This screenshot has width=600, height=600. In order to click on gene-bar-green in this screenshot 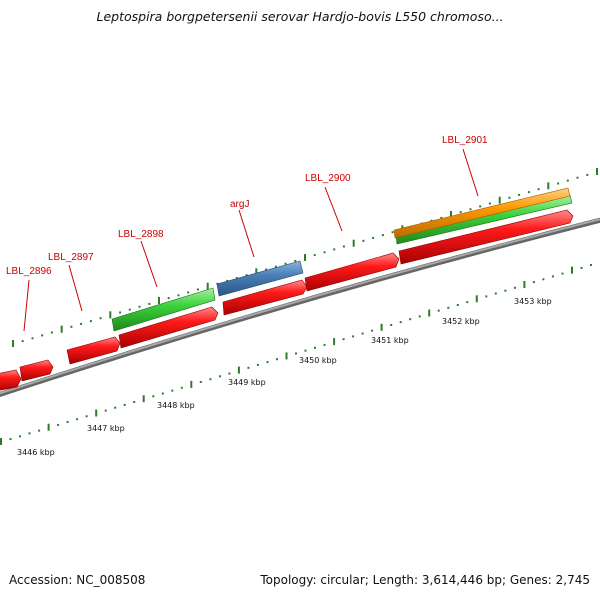, I will do `click(163, 309)`.